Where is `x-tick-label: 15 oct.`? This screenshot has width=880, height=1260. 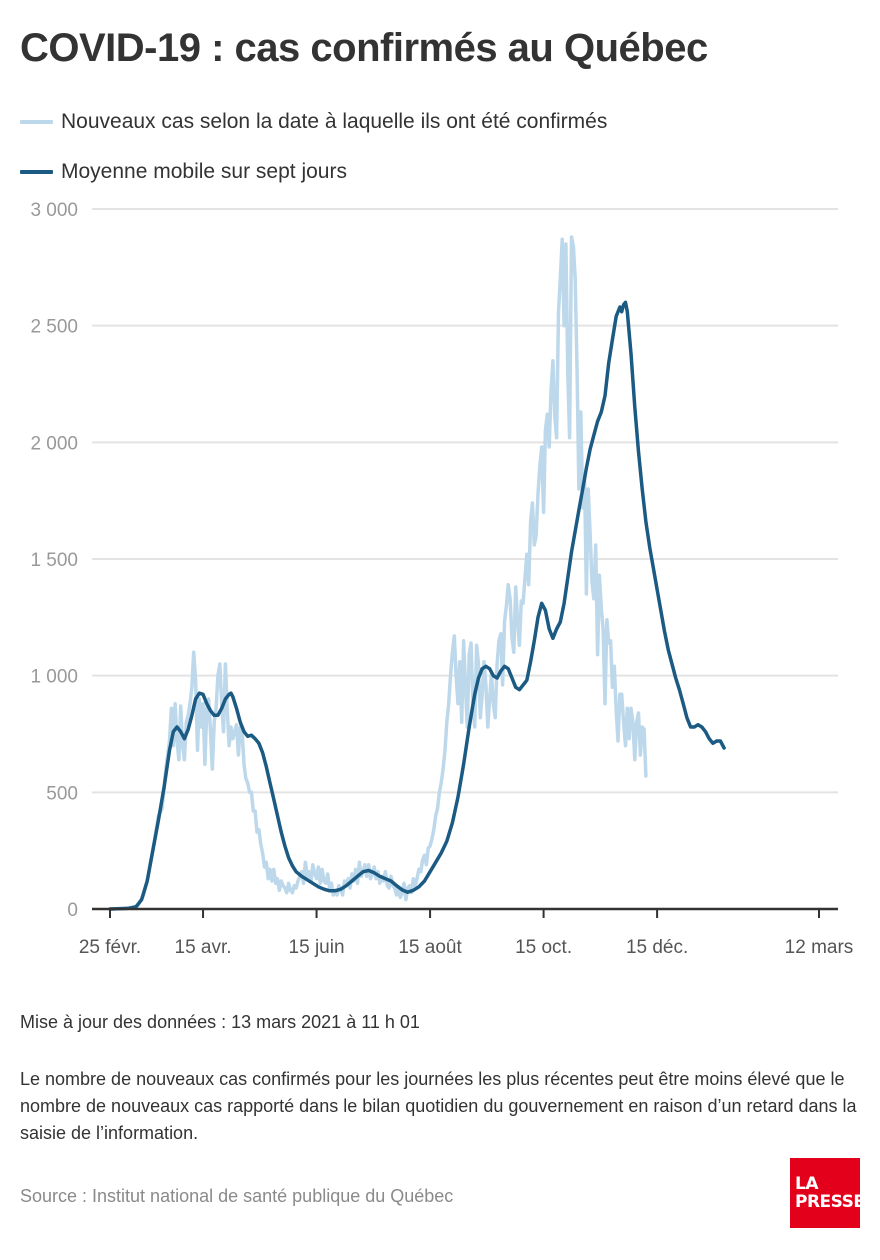 x-tick-label: 15 oct. is located at coordinates (543, 947).